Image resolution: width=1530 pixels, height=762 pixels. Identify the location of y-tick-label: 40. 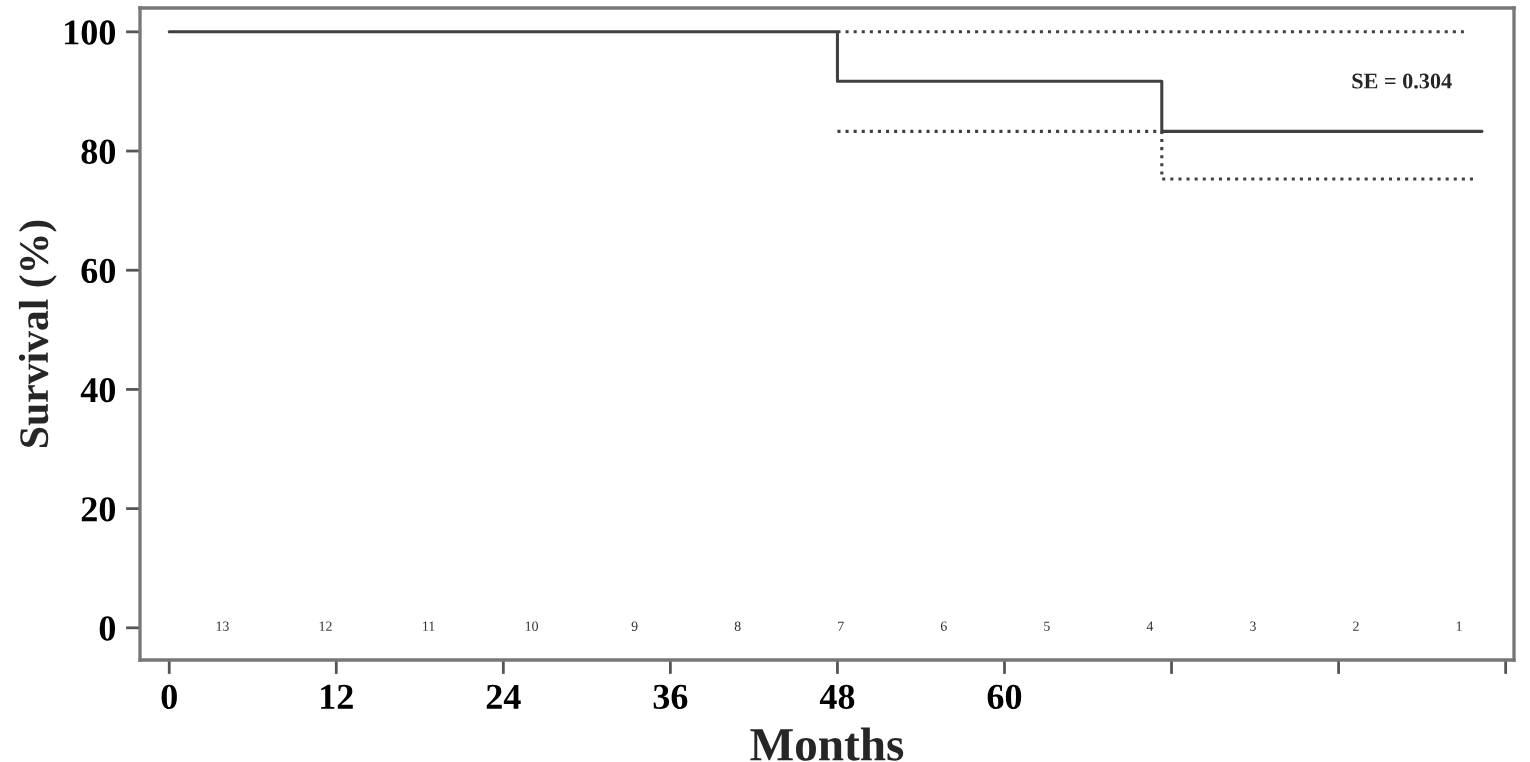
(98, 390).